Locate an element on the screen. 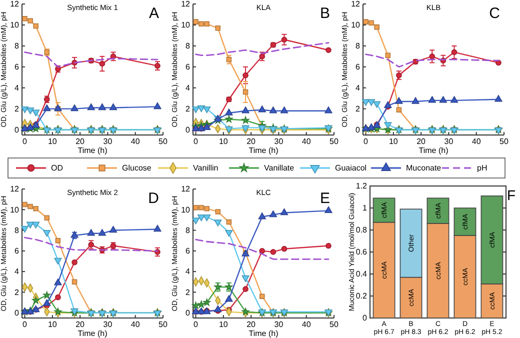  legend-label: Vanillate is located at coordinates (279, 168).